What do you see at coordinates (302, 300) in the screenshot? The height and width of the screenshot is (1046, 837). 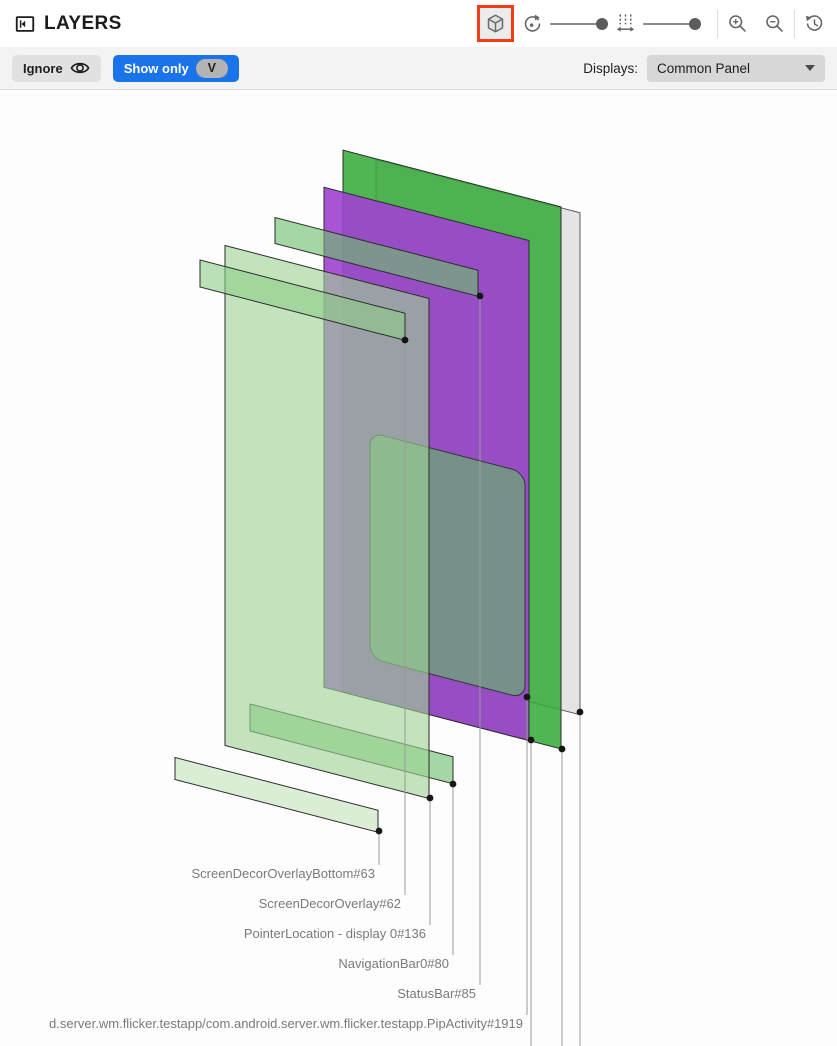 I see `screen-decor-overlay-layer` at bounding box center [302, 300].